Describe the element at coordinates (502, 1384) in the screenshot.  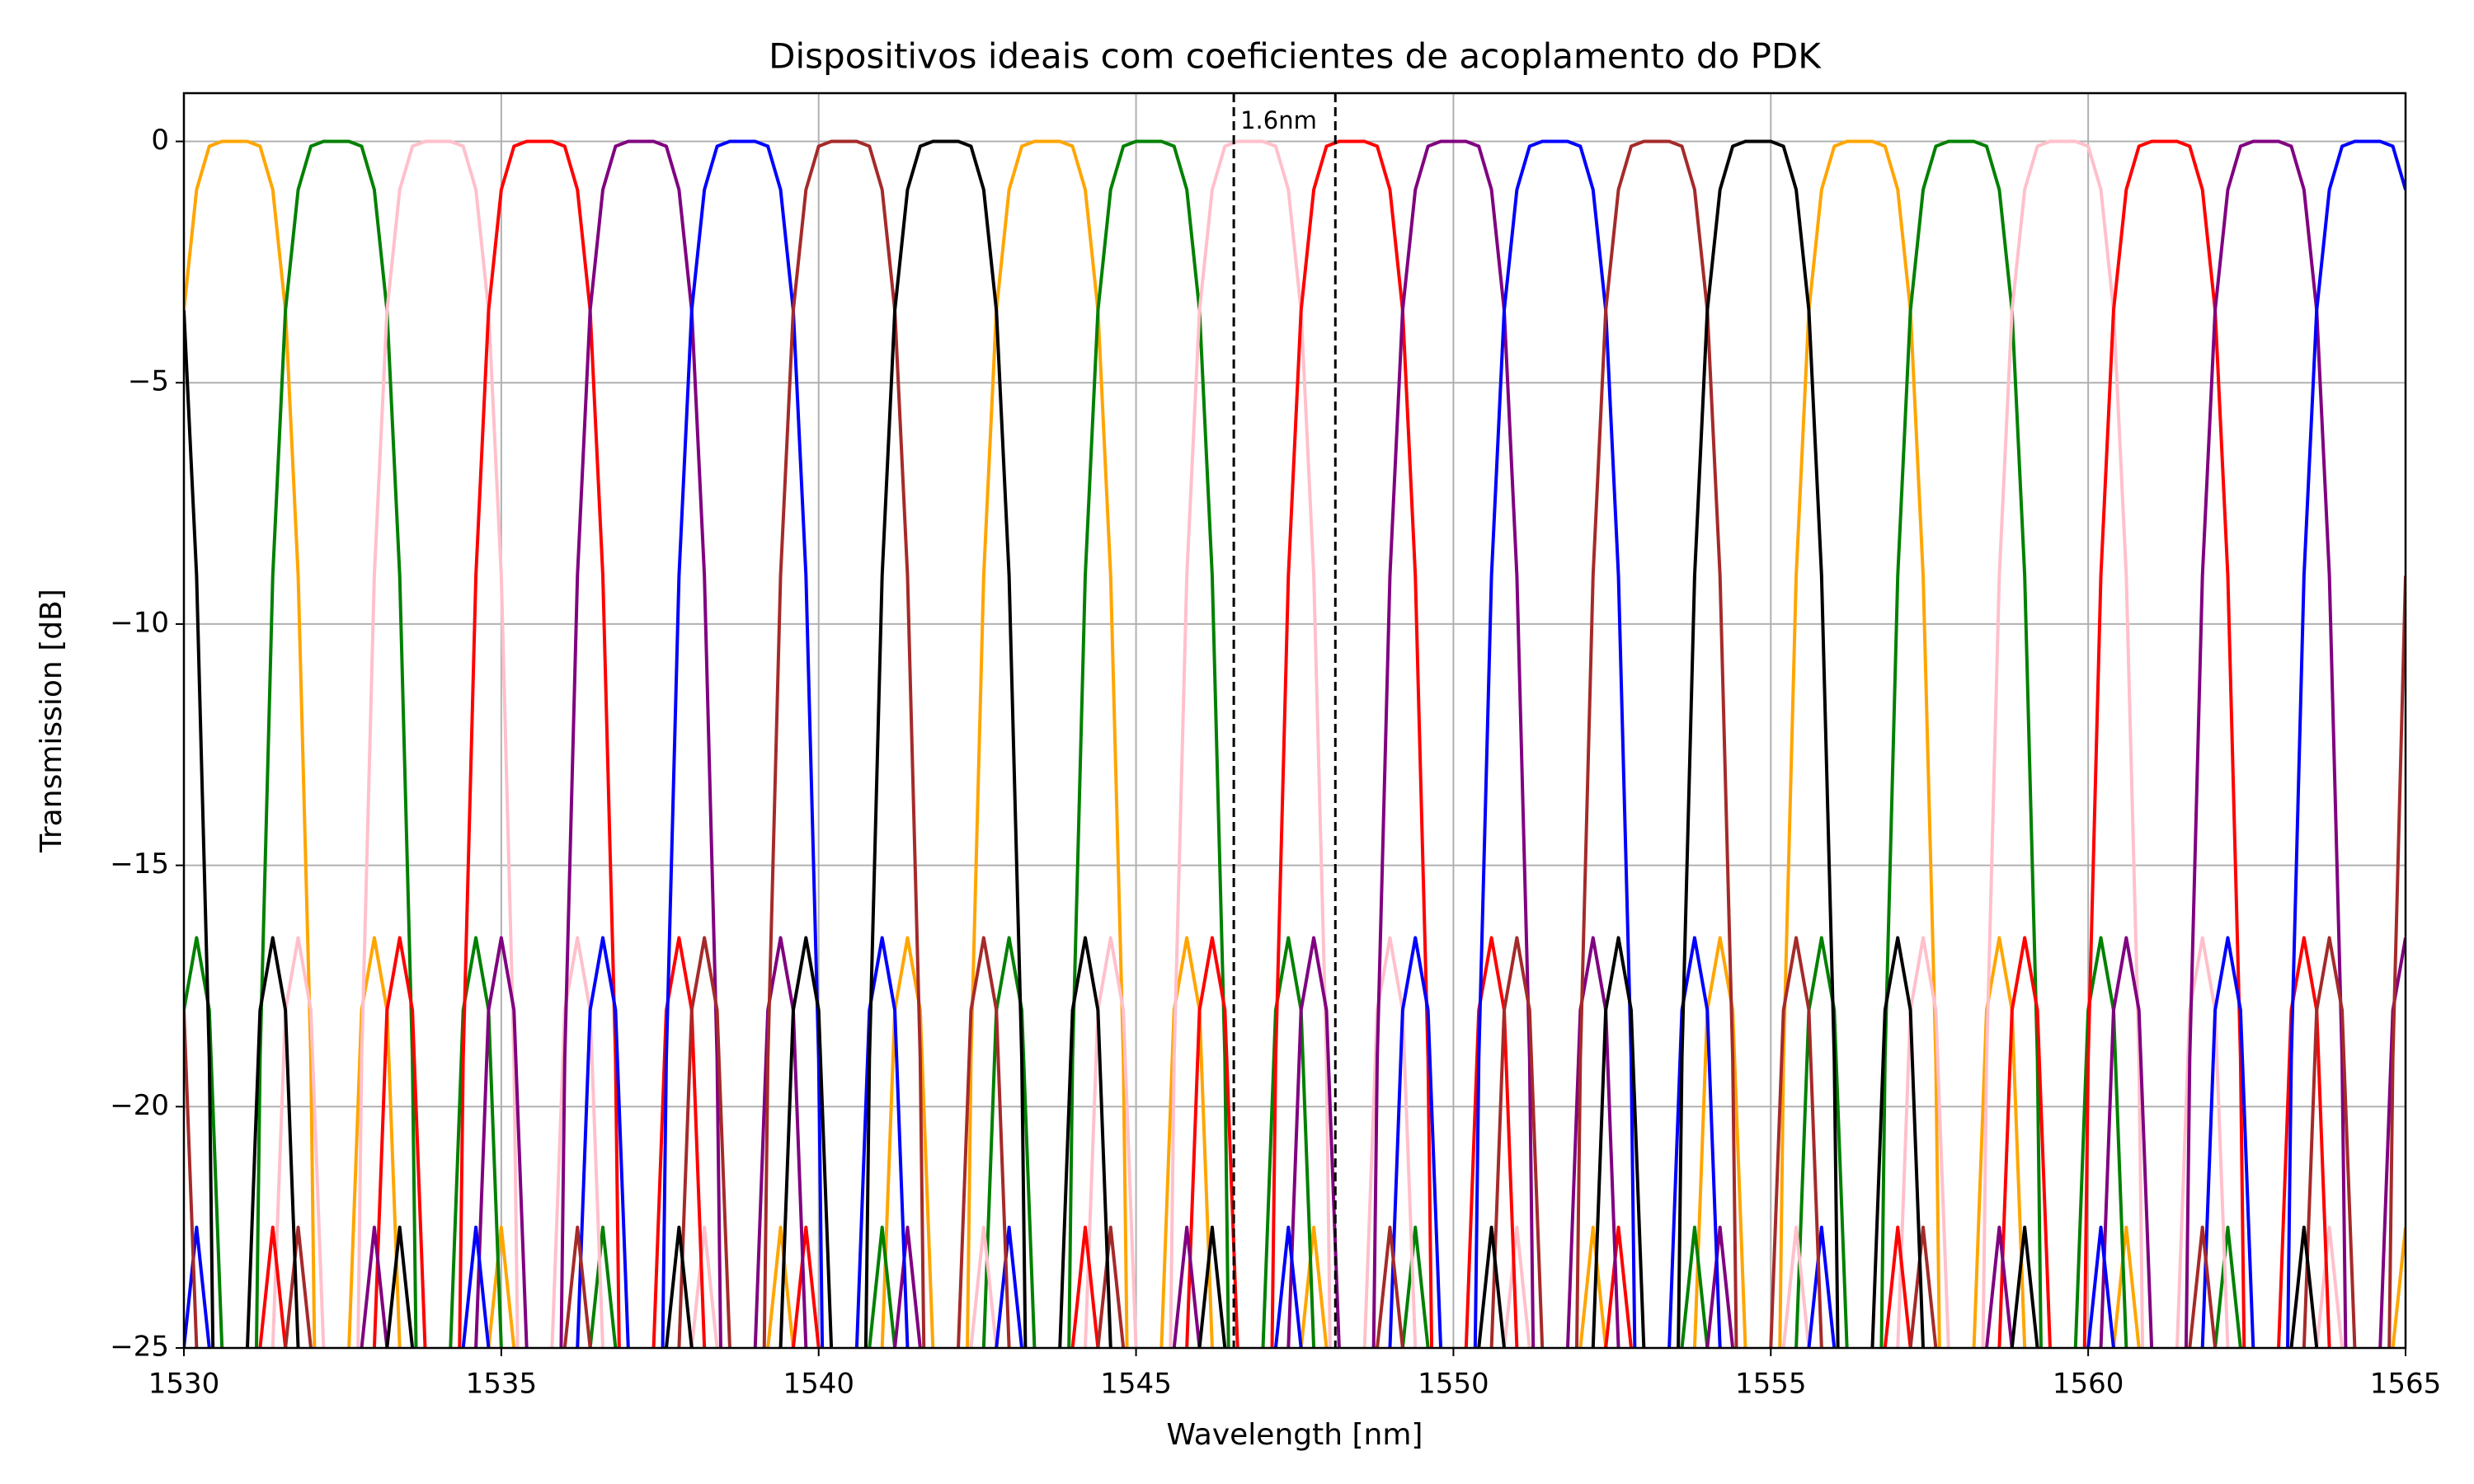
I see `x-tick-label: 1535` at that location.